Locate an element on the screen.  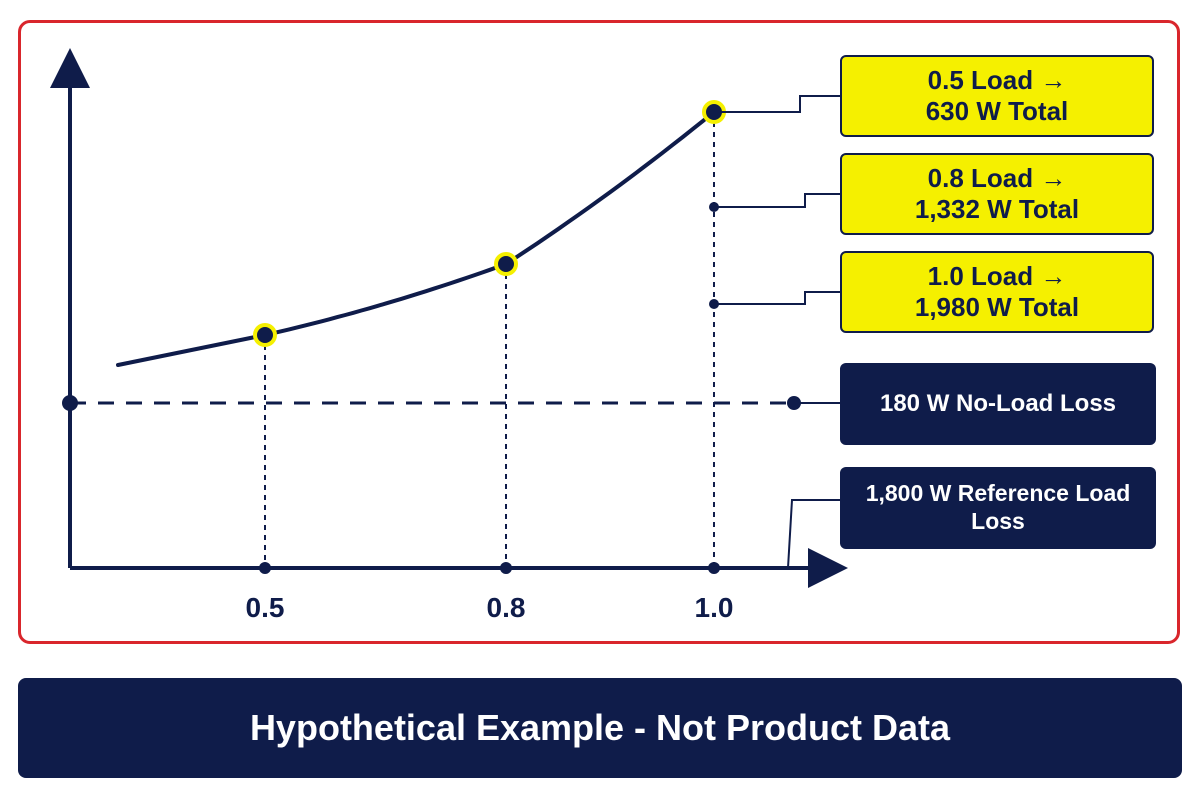
callout-0-8-load-line2: 1,332 W Total is located at coordinates (997, 209).